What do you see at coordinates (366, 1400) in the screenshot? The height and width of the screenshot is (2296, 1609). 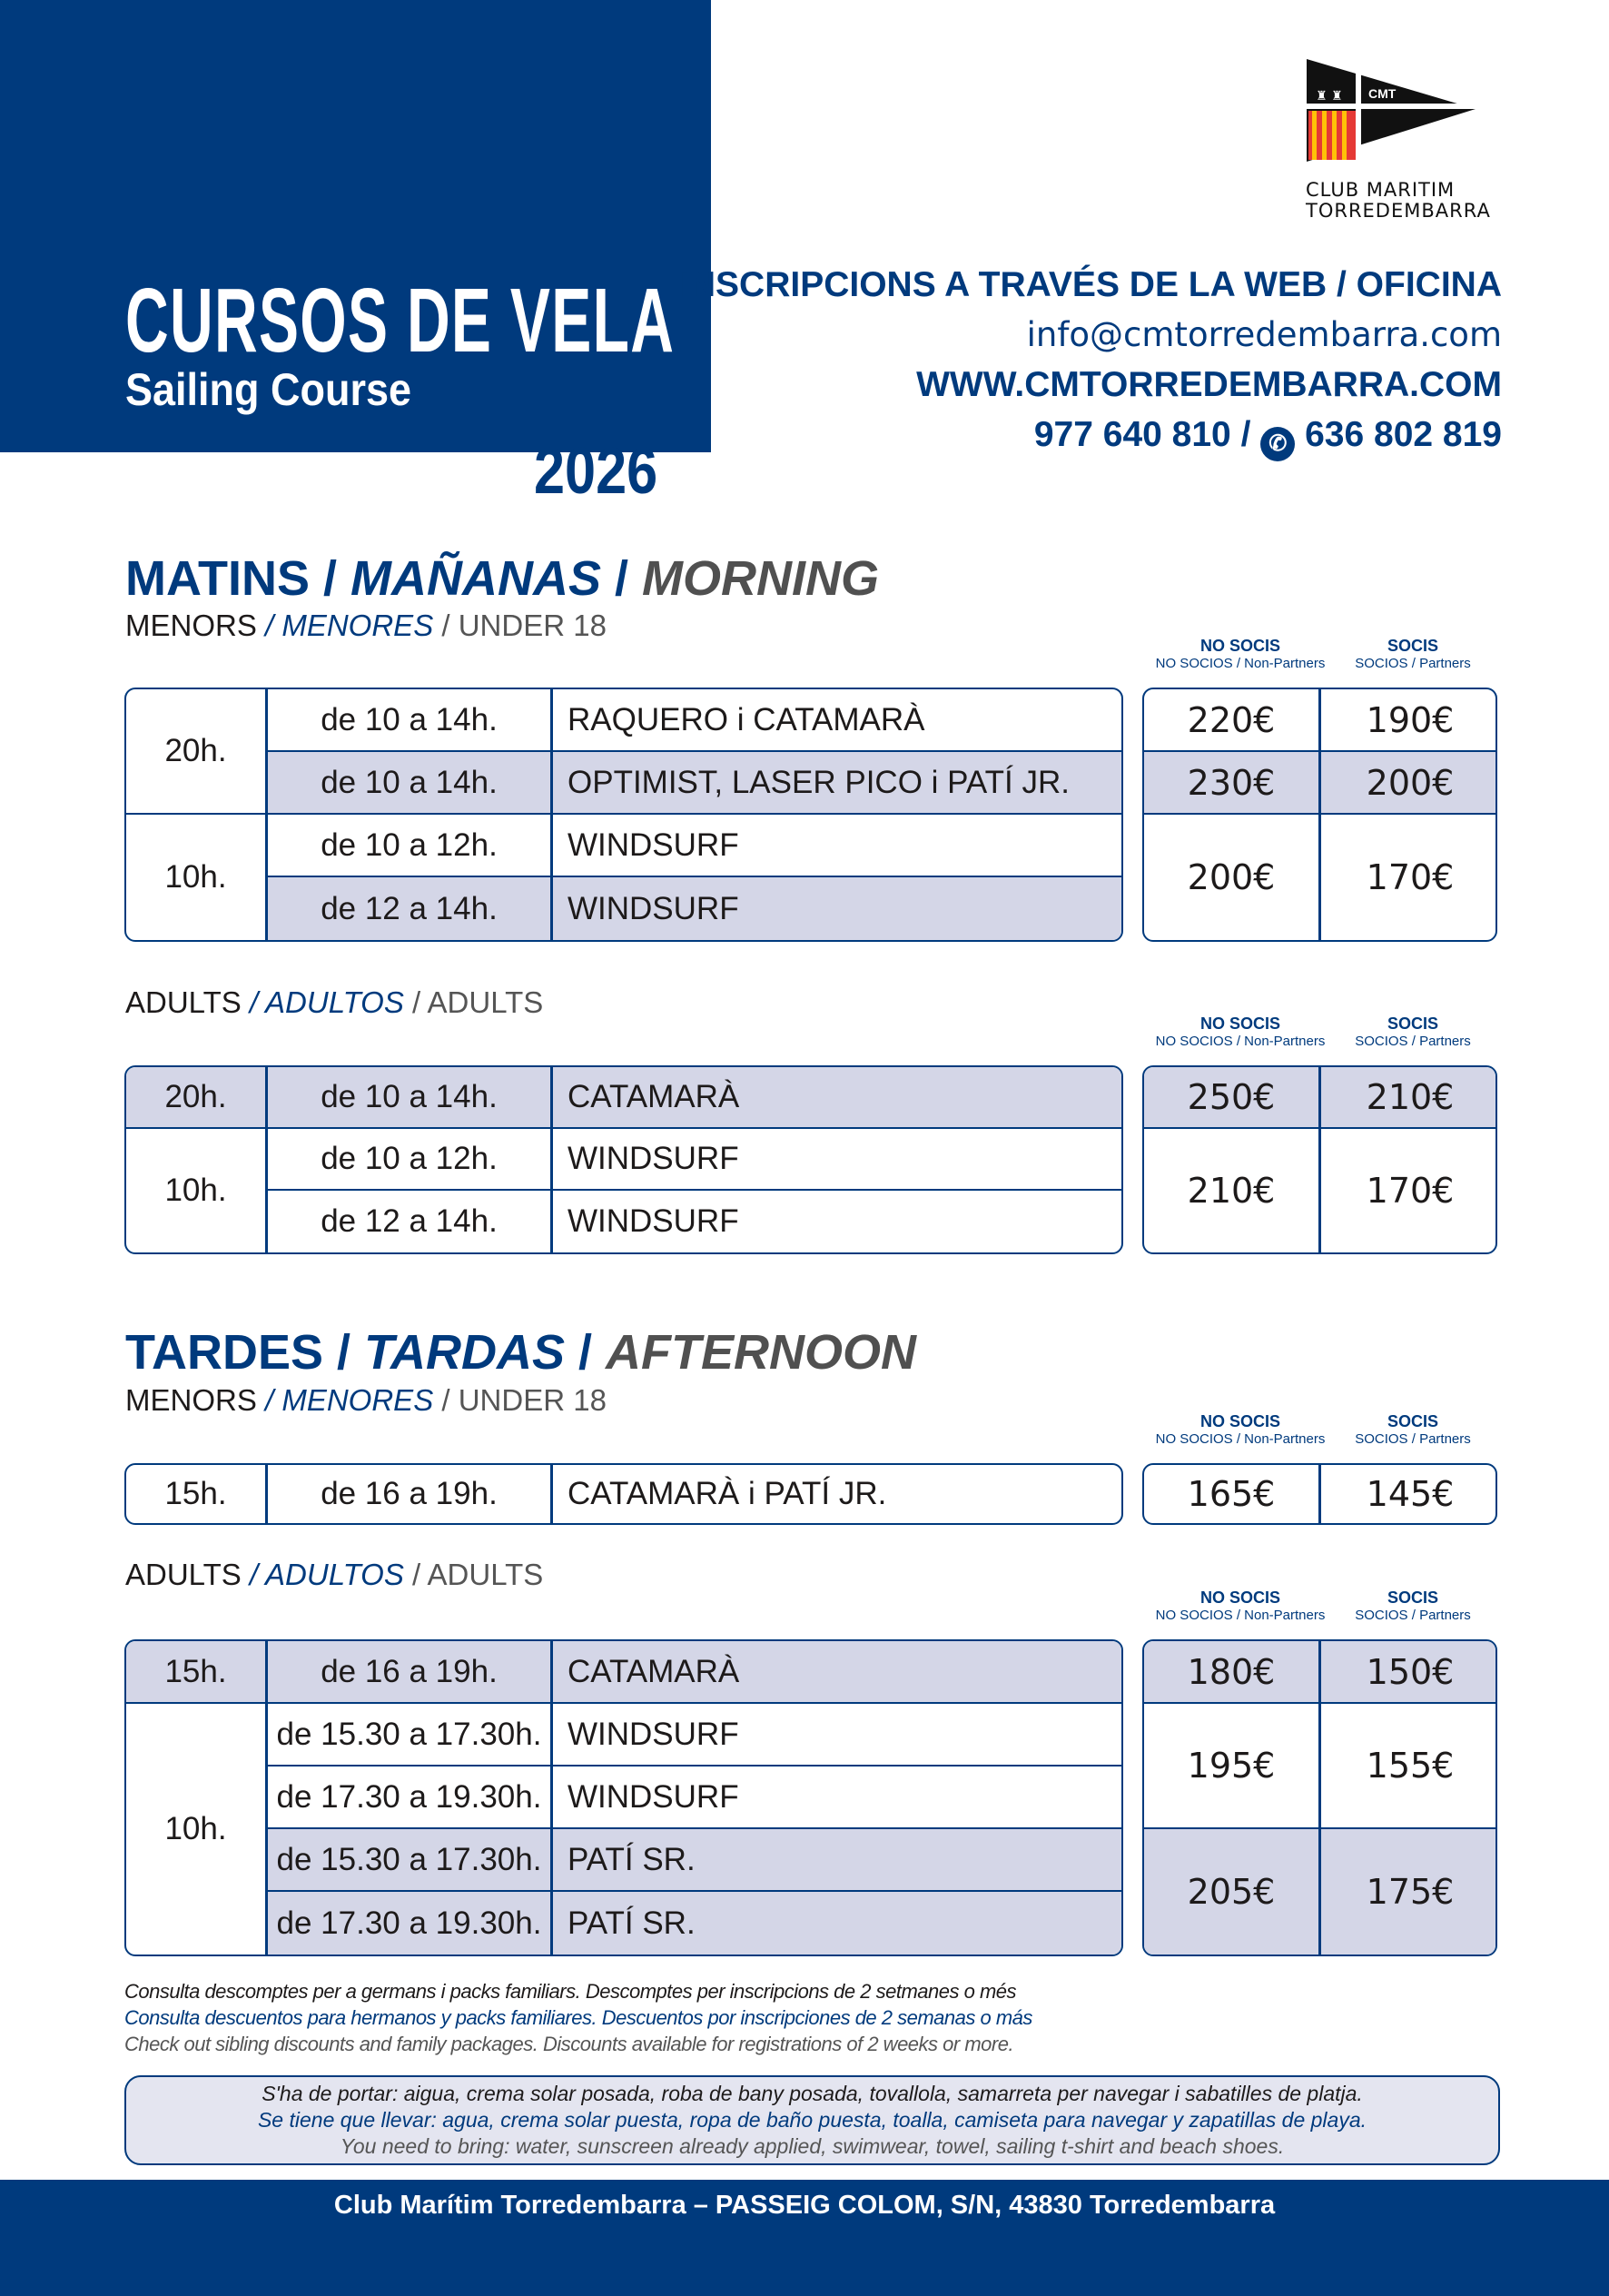 I see `group-label: MENORS / MENORES / UNDER 18` at bounding box center [366, 1400].